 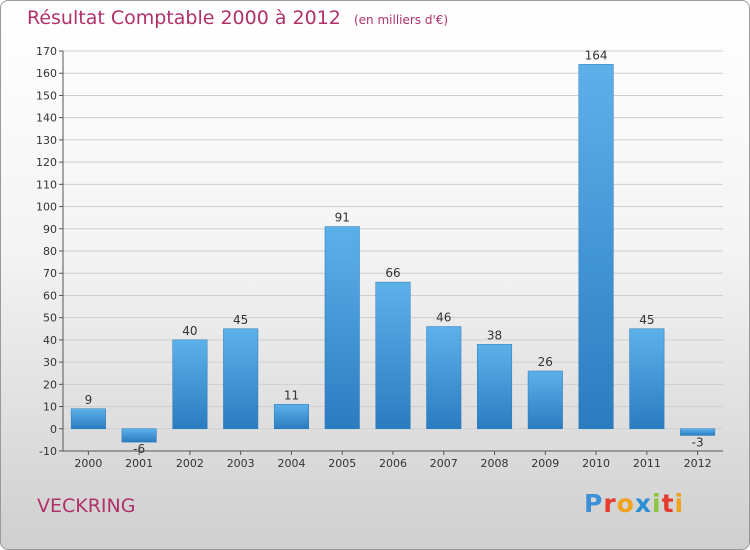 What do you see at coordinates (444, 378) in the screenshot?
I see `bar-2007` at bounding box center [444, 378].